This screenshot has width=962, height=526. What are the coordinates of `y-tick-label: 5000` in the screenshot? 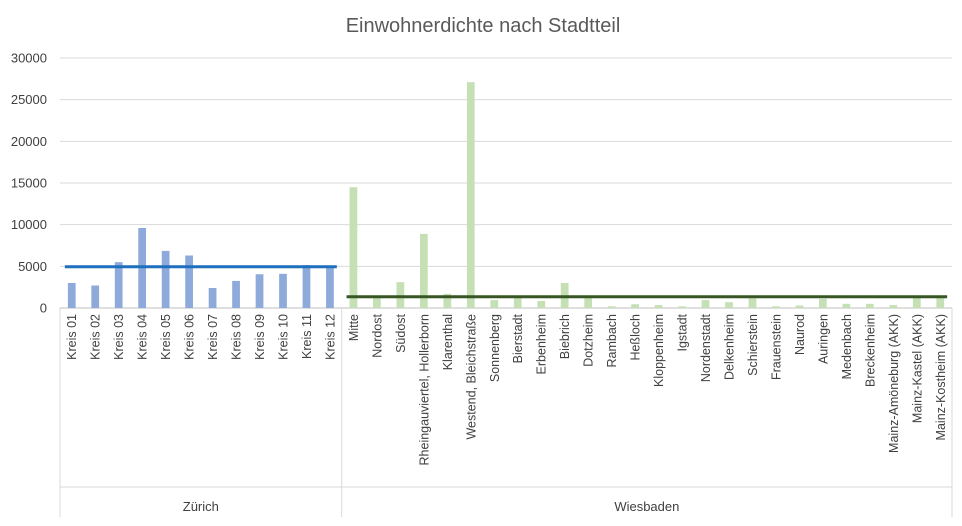 It's located at (32, 266).